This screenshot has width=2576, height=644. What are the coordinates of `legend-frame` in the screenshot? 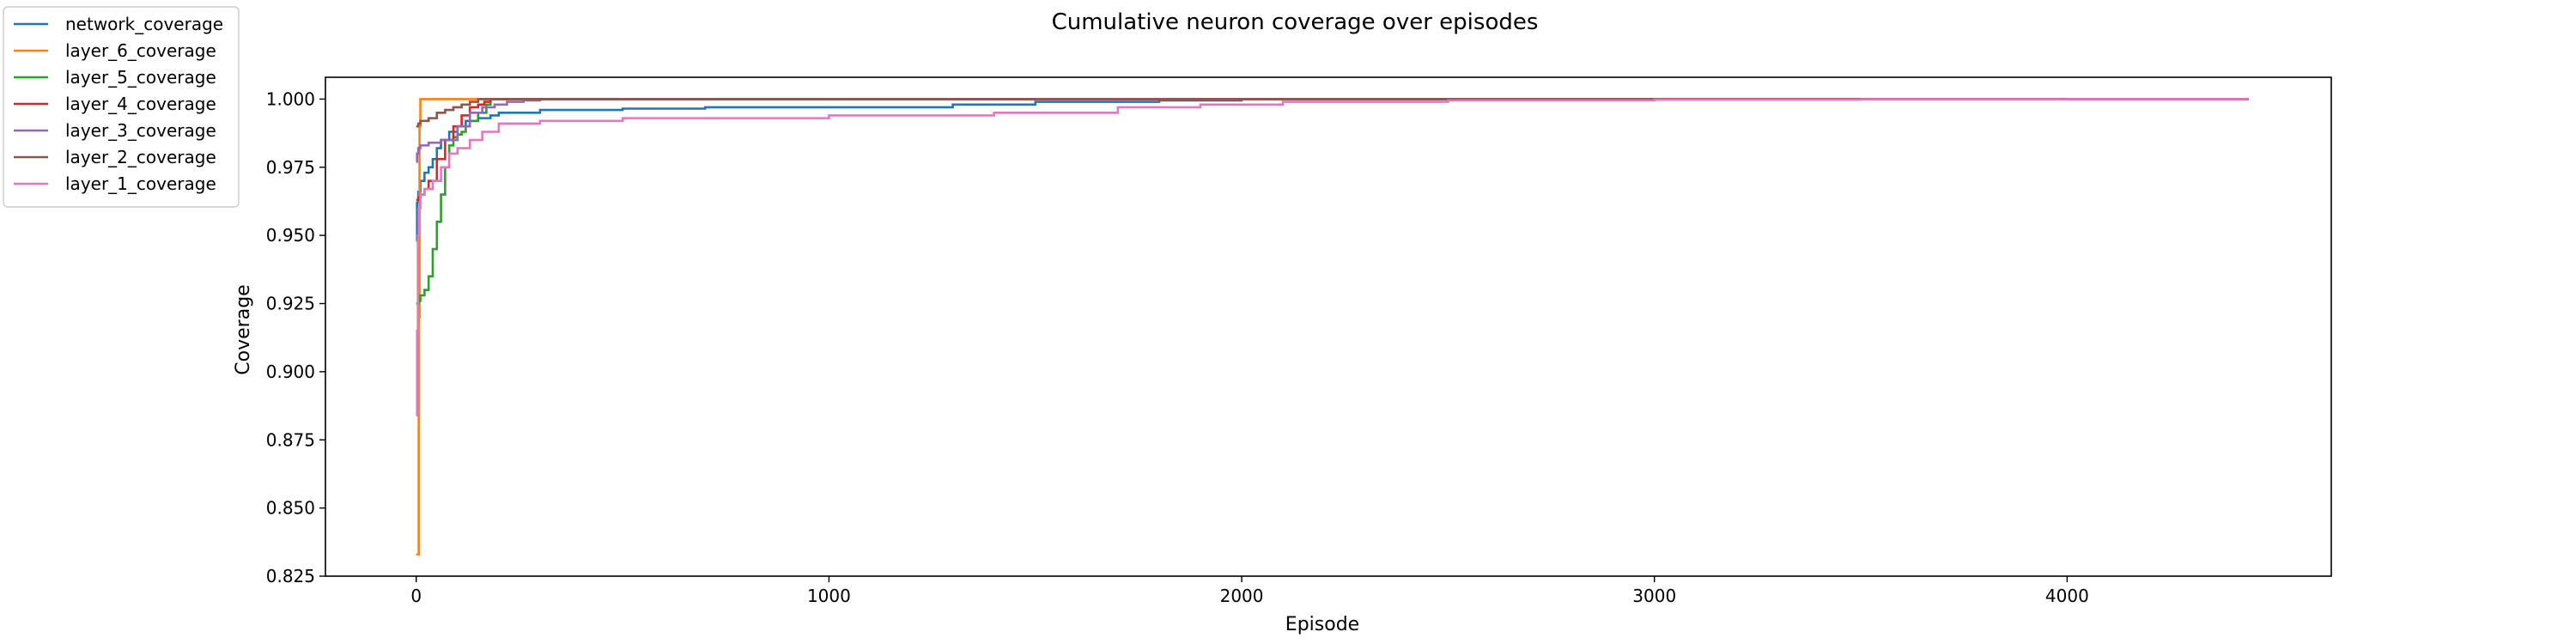 It's located at (122, 107).